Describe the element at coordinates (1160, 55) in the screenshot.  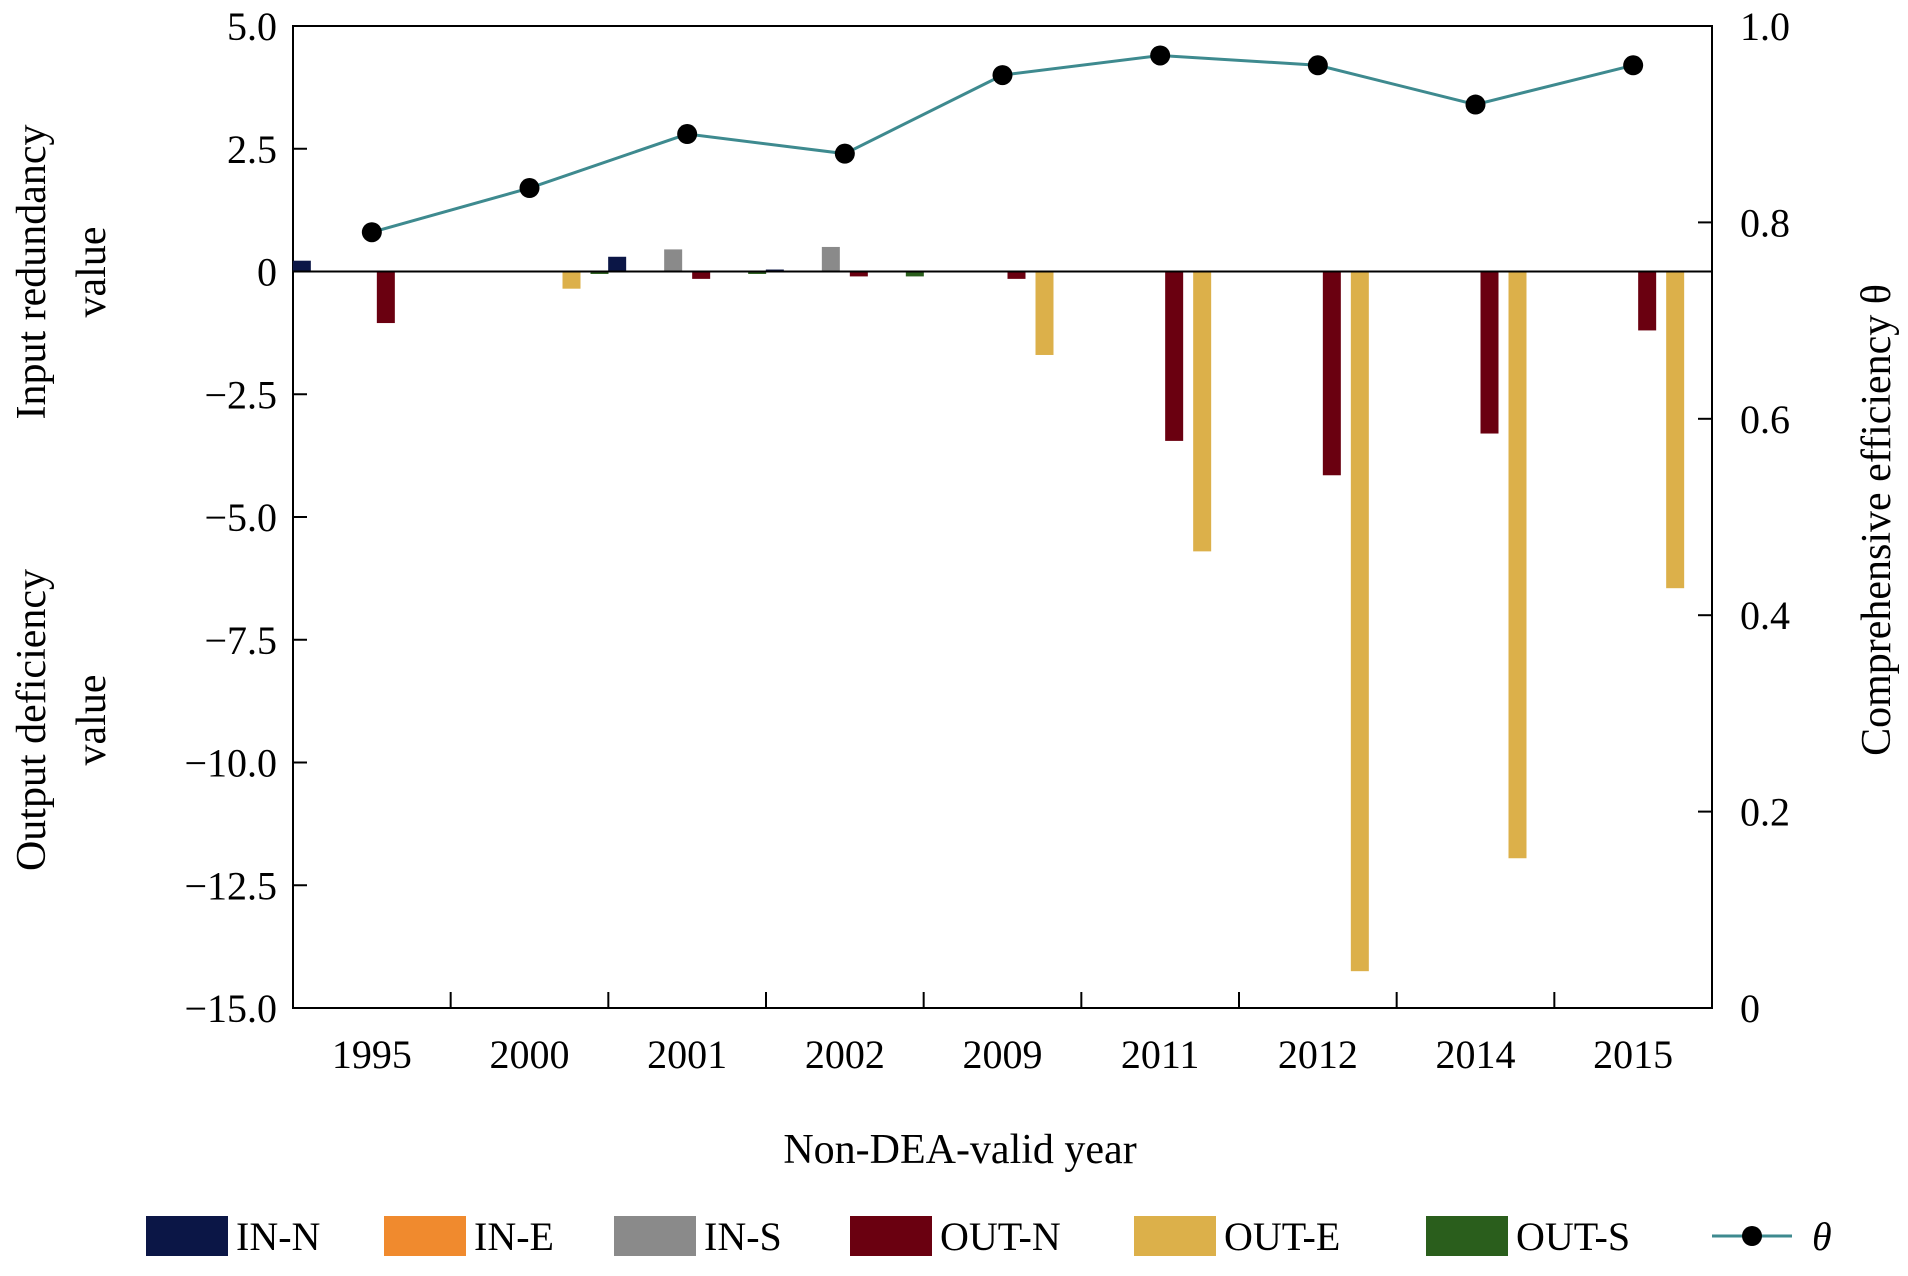
I see `theta-point-2011` at that location.